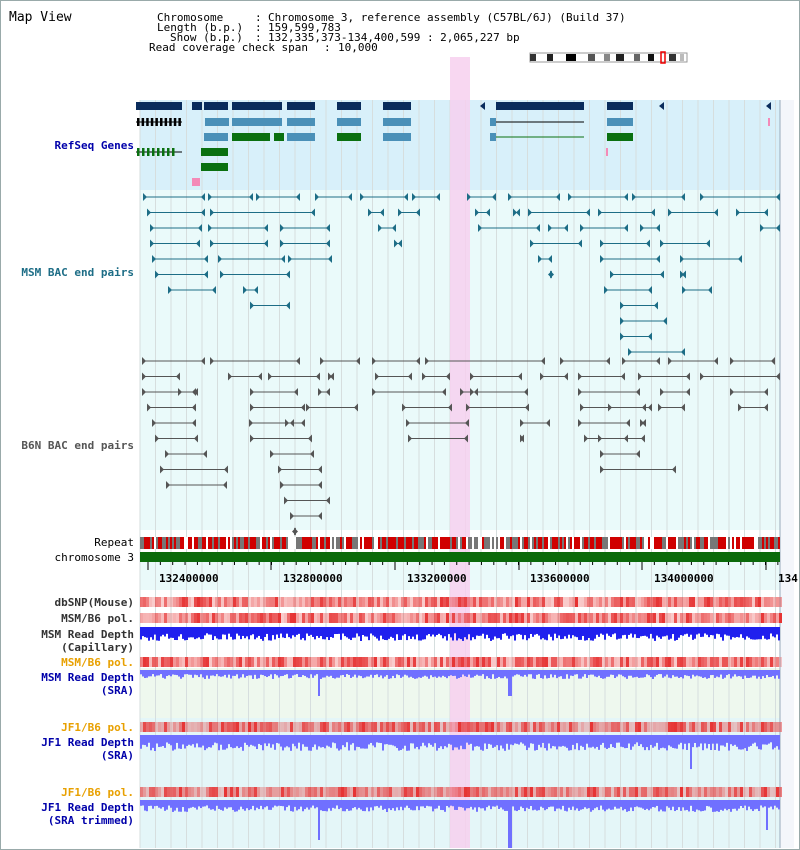 This screenshot has height=850, width=800. I want to click on b6n-bac-end, so click(196, 438).